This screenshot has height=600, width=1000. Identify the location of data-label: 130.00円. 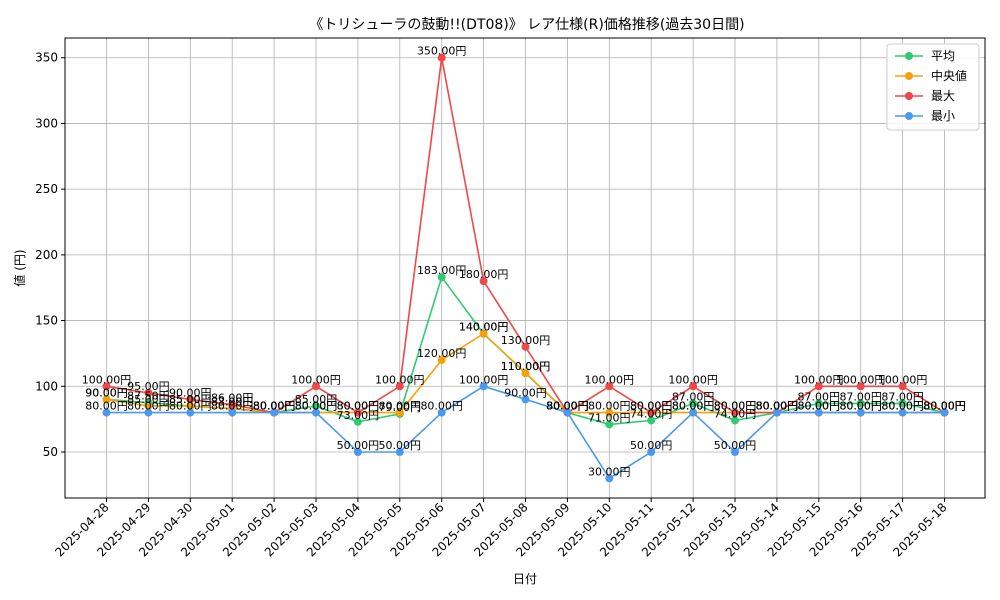
(526, 340).